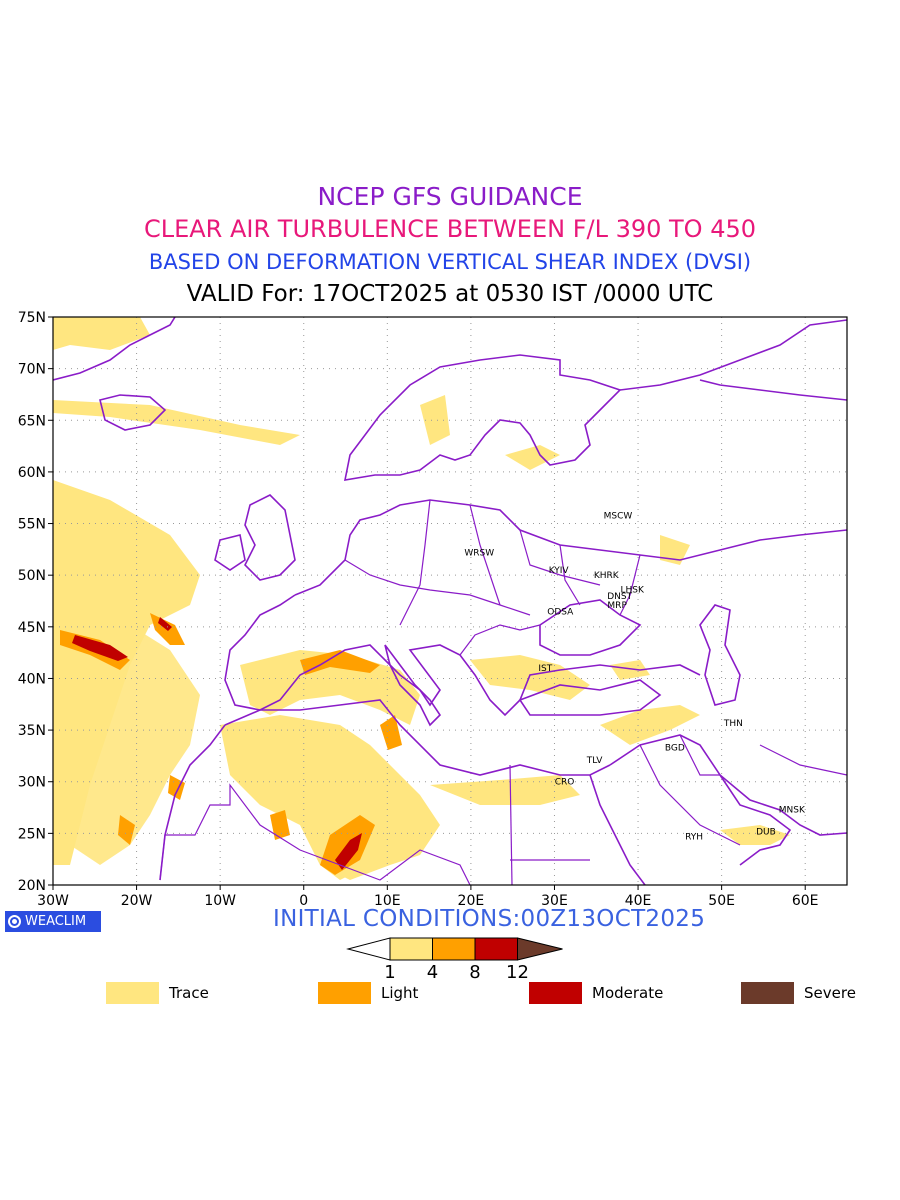  I want to click on weaclim-label: WEACLIM, so click(56, 921).